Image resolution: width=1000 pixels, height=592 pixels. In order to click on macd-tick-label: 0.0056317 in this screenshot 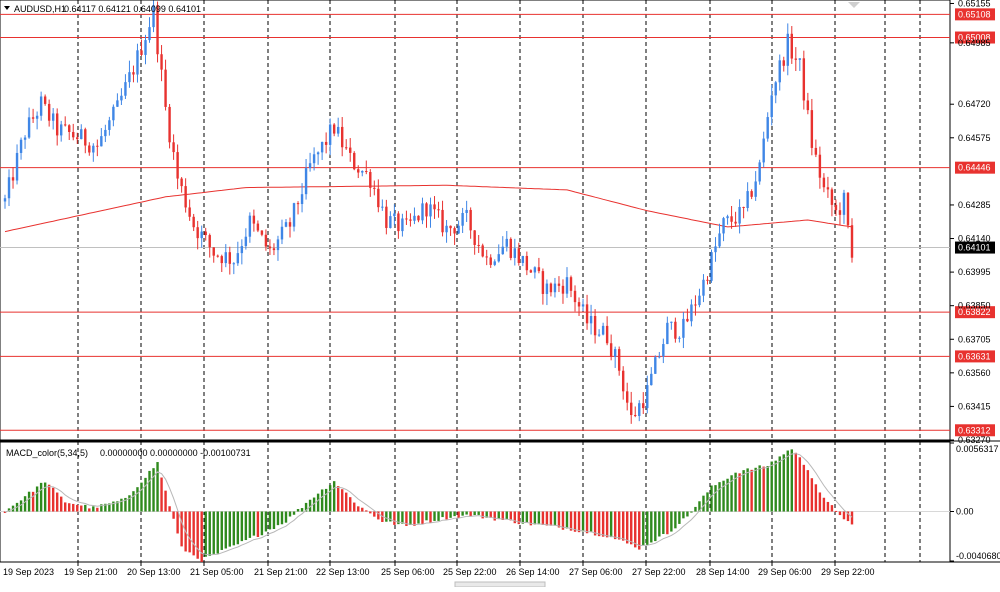, I will do `click(977, 449)`.